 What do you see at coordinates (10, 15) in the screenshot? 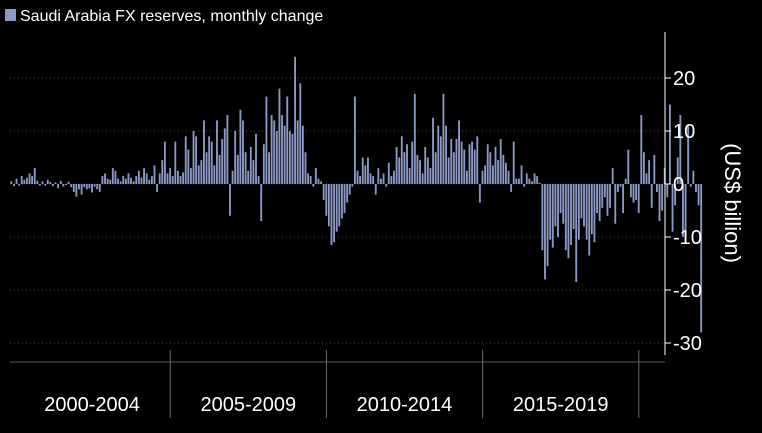
I see `legend-swatch` at bounding box center [10, 15].